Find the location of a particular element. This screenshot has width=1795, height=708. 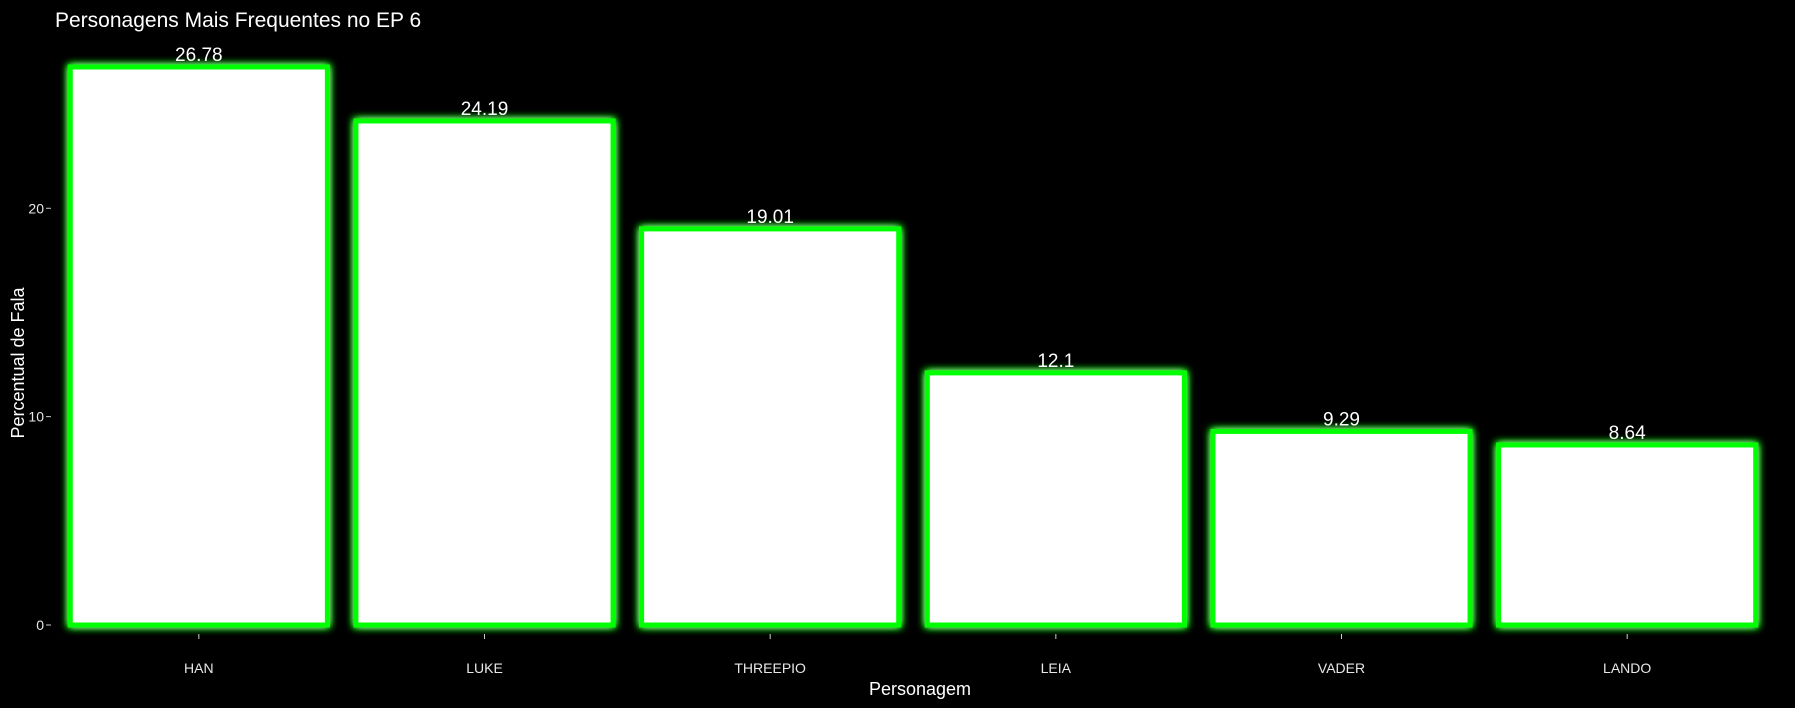

y-tick-label: 10 is located at coordinates (36, 417).